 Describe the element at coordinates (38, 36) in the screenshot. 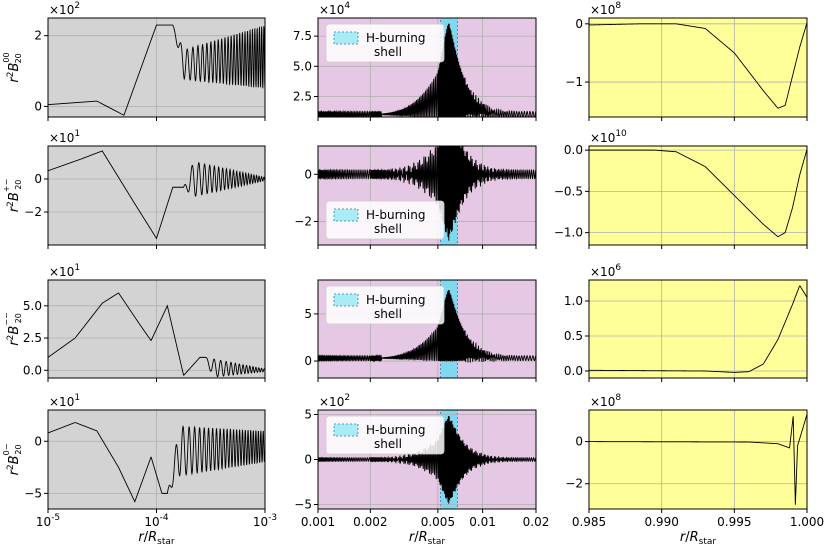

I see `y-tick-label: 2` at that location.